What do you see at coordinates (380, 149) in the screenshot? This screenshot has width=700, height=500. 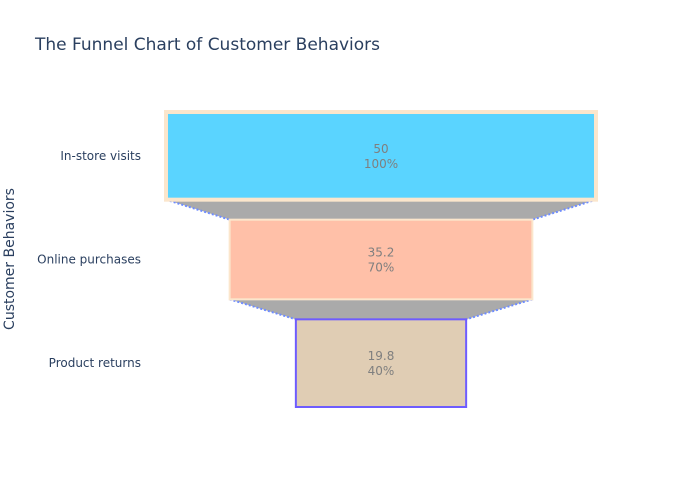 I see `funnel-value-label: 50` at bounding box center [380, 149].